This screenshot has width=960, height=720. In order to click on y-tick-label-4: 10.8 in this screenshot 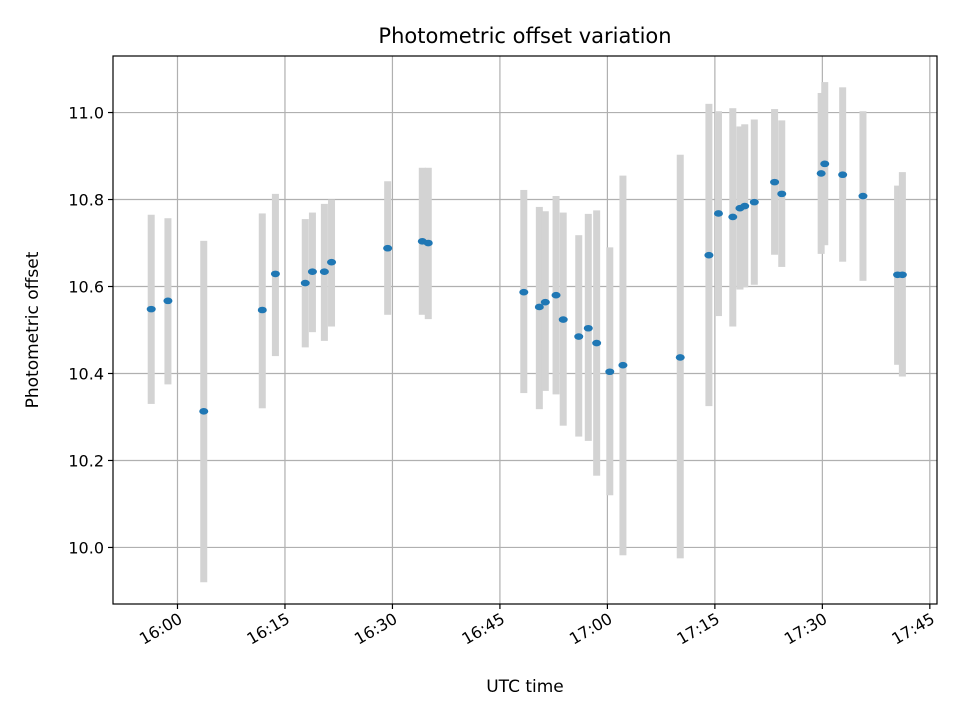, I will do `click(86, 200)`.